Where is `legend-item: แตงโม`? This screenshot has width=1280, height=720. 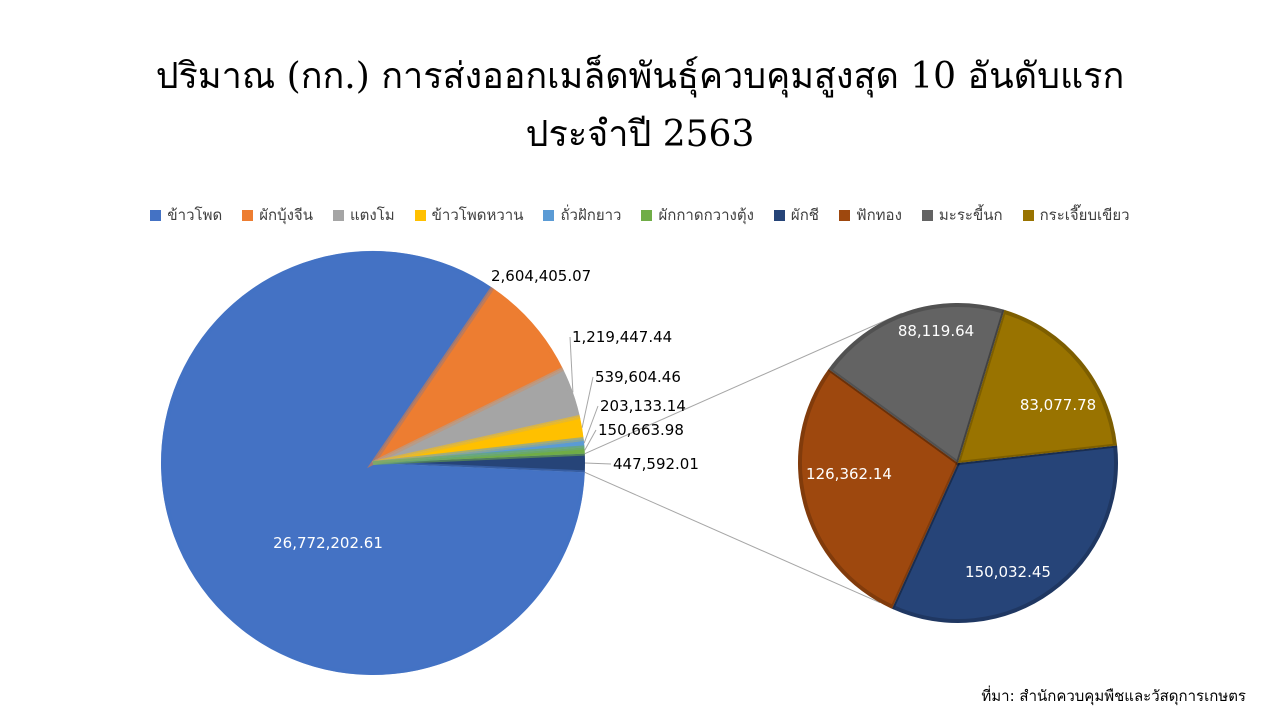
legend-item: แตงโม is located at coordinates (363, 215).